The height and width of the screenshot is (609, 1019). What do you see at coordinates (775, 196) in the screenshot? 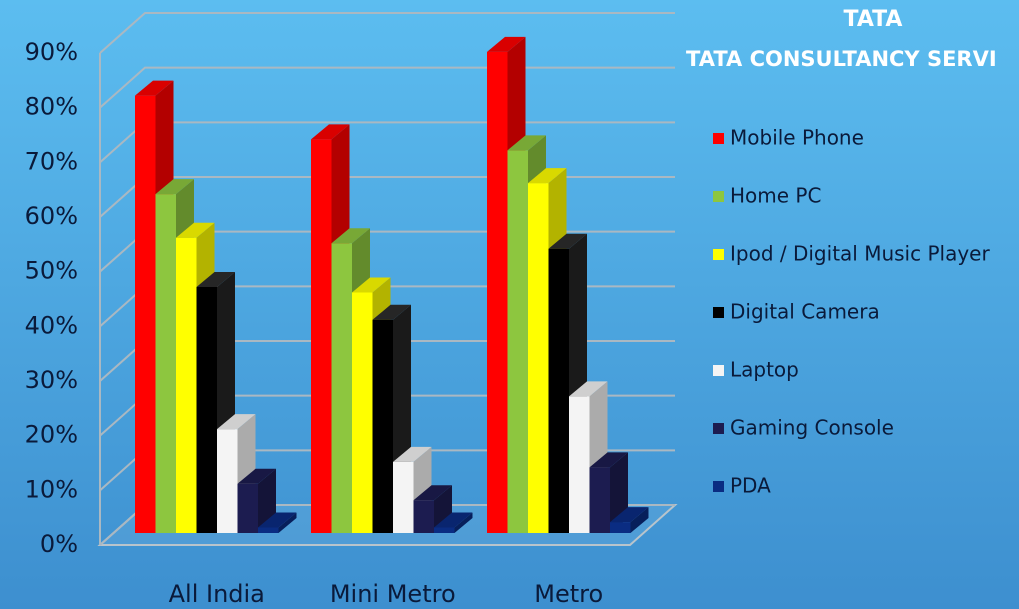
I see `legend-label: Home PC` at bounding box center [775, 196].